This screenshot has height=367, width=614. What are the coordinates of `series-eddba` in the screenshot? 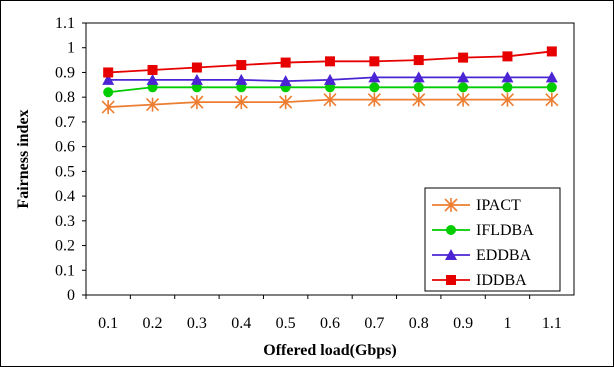 It's located at (330, 79).